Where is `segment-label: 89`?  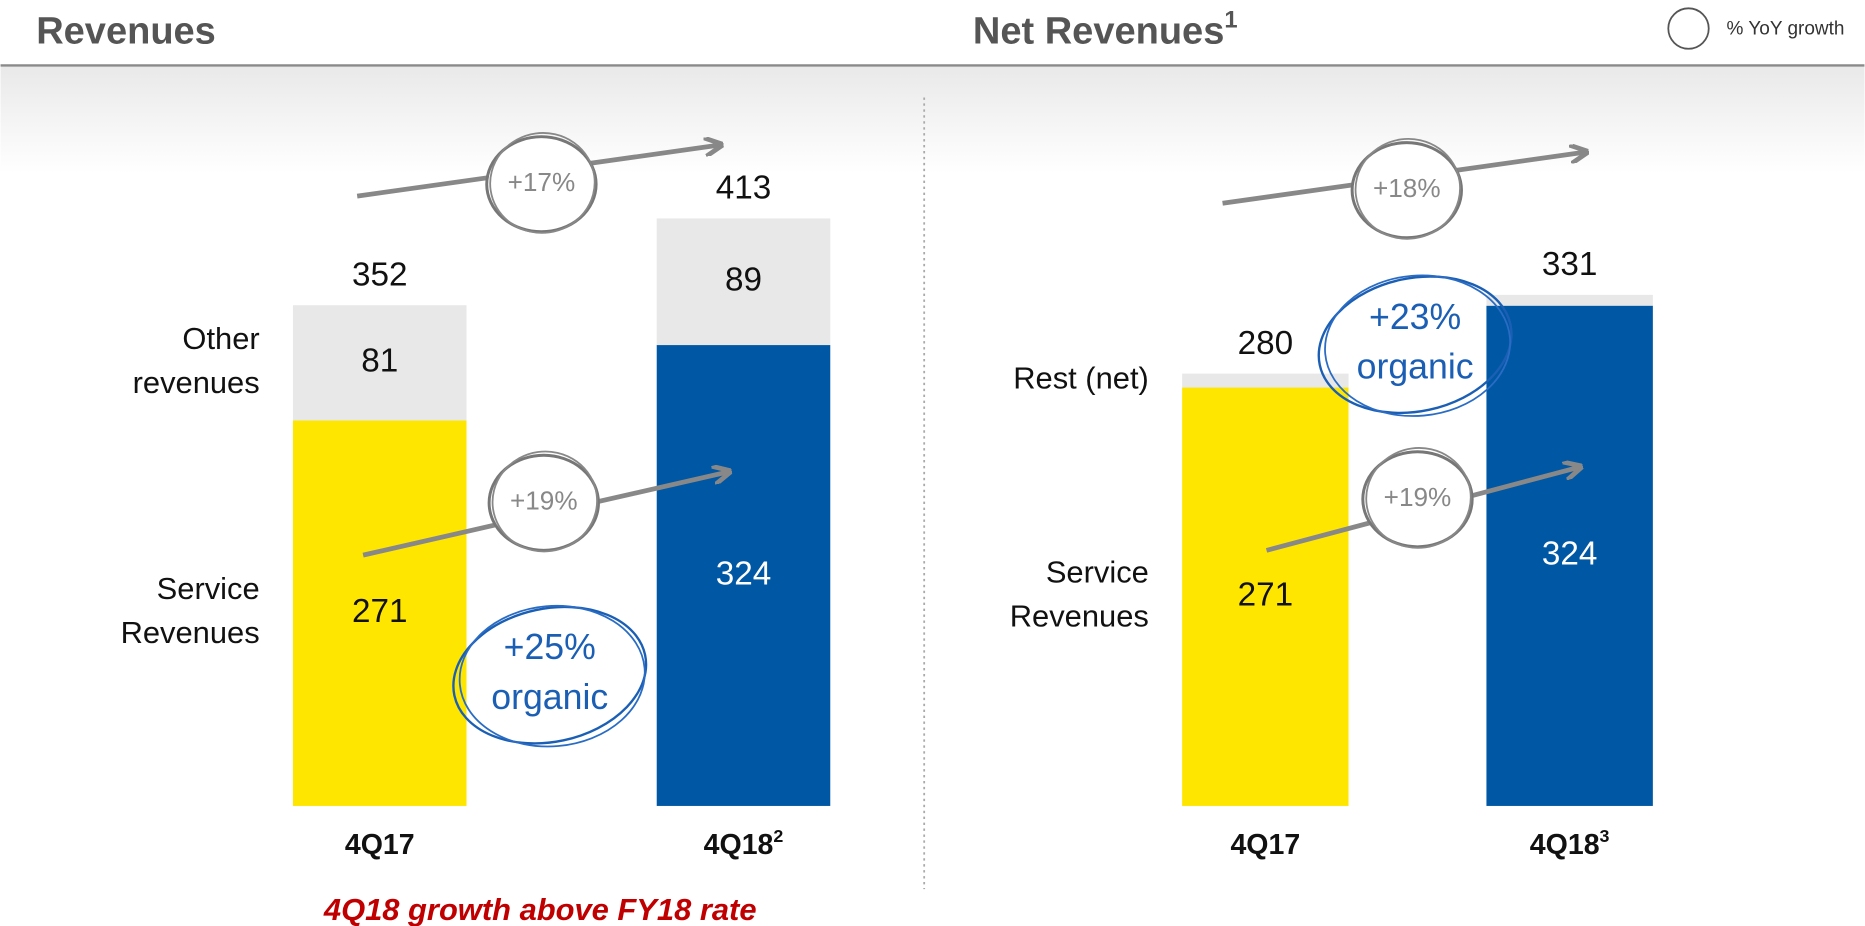 segment-label: 89 is located at coordinates (743, 280).